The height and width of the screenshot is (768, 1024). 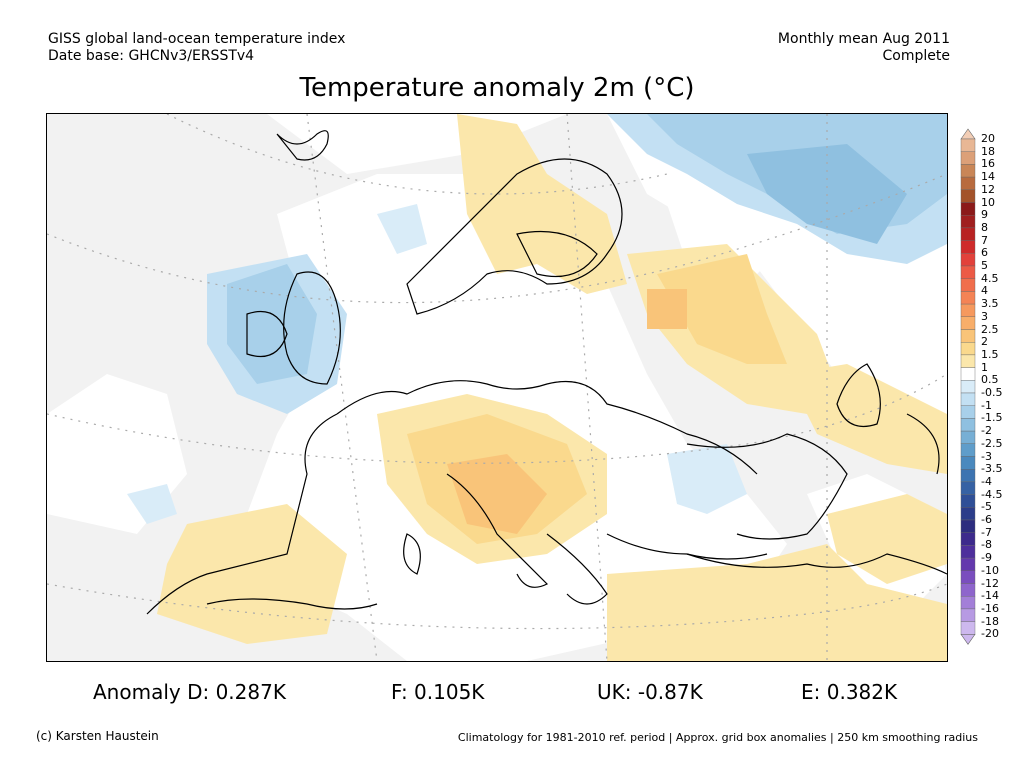 What do you see at coordinates (497, 88) in the screenshot?
I see `map-title: Temperature anomaly 2m (°C)` at bounding box center [497, 88].